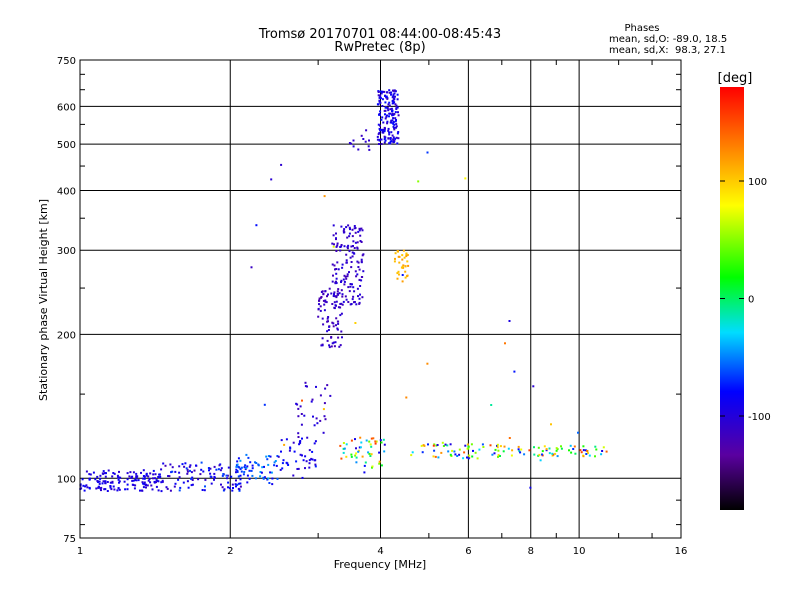 This screenshot has width=800, height=600. Describe the element at coordinates (66, 335) in the screenshot. I see `y-tick-label: 200` at that location.